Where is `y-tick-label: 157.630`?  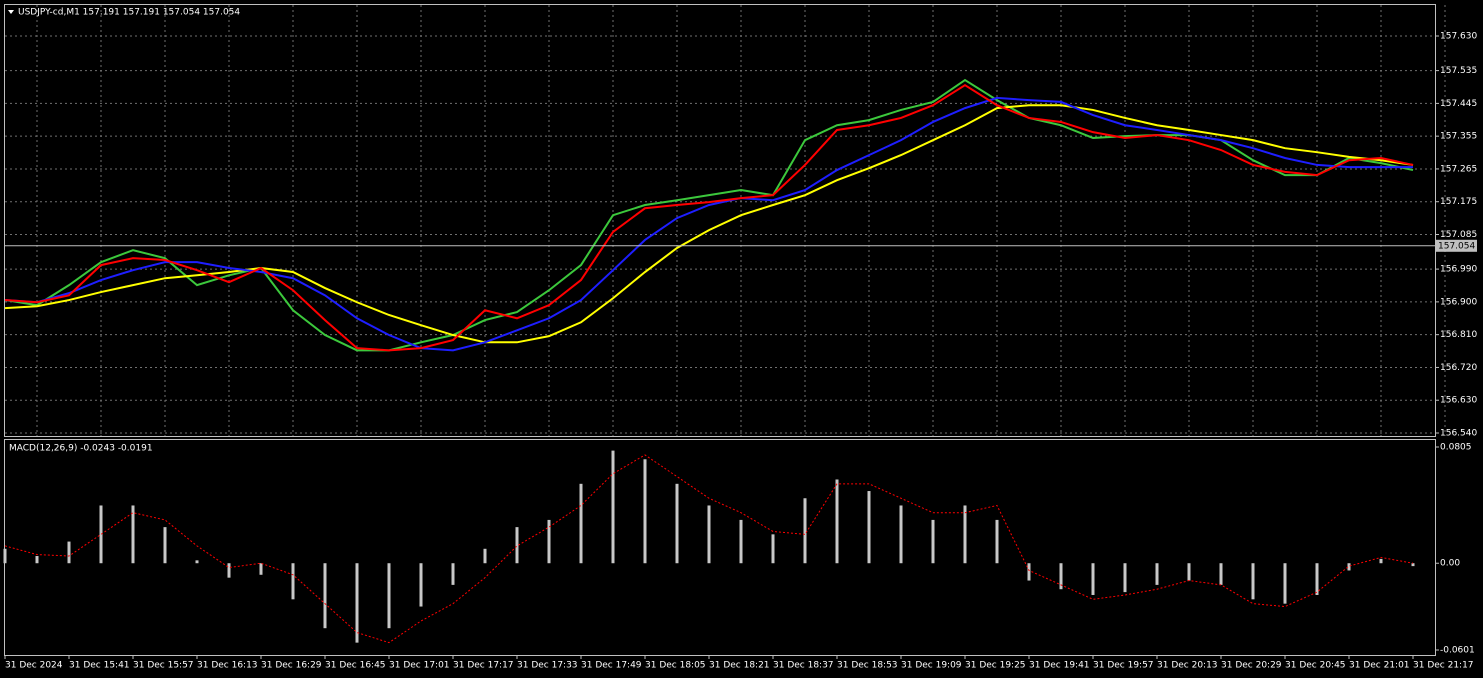 y-tick-label: 157.630 is located at coordinates (1458, 37).